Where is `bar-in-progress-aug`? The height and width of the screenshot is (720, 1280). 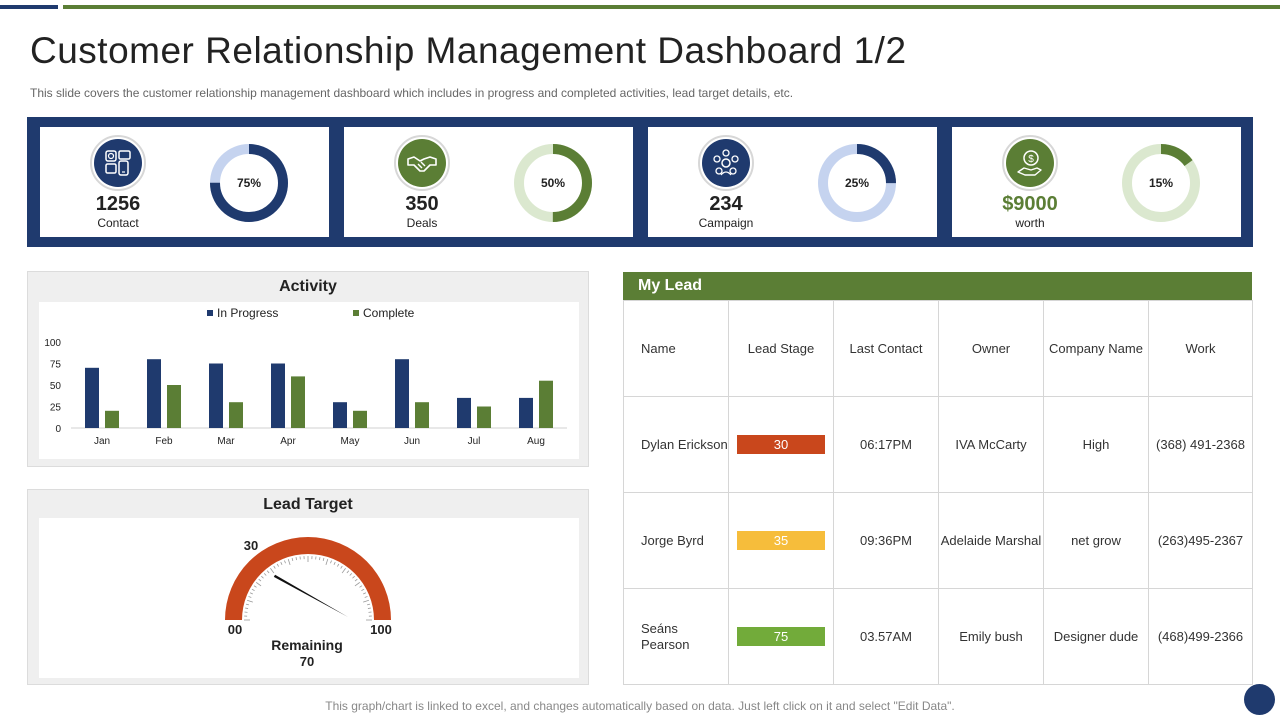 bar-in-progress-aug is located at coordinates (526, 412).